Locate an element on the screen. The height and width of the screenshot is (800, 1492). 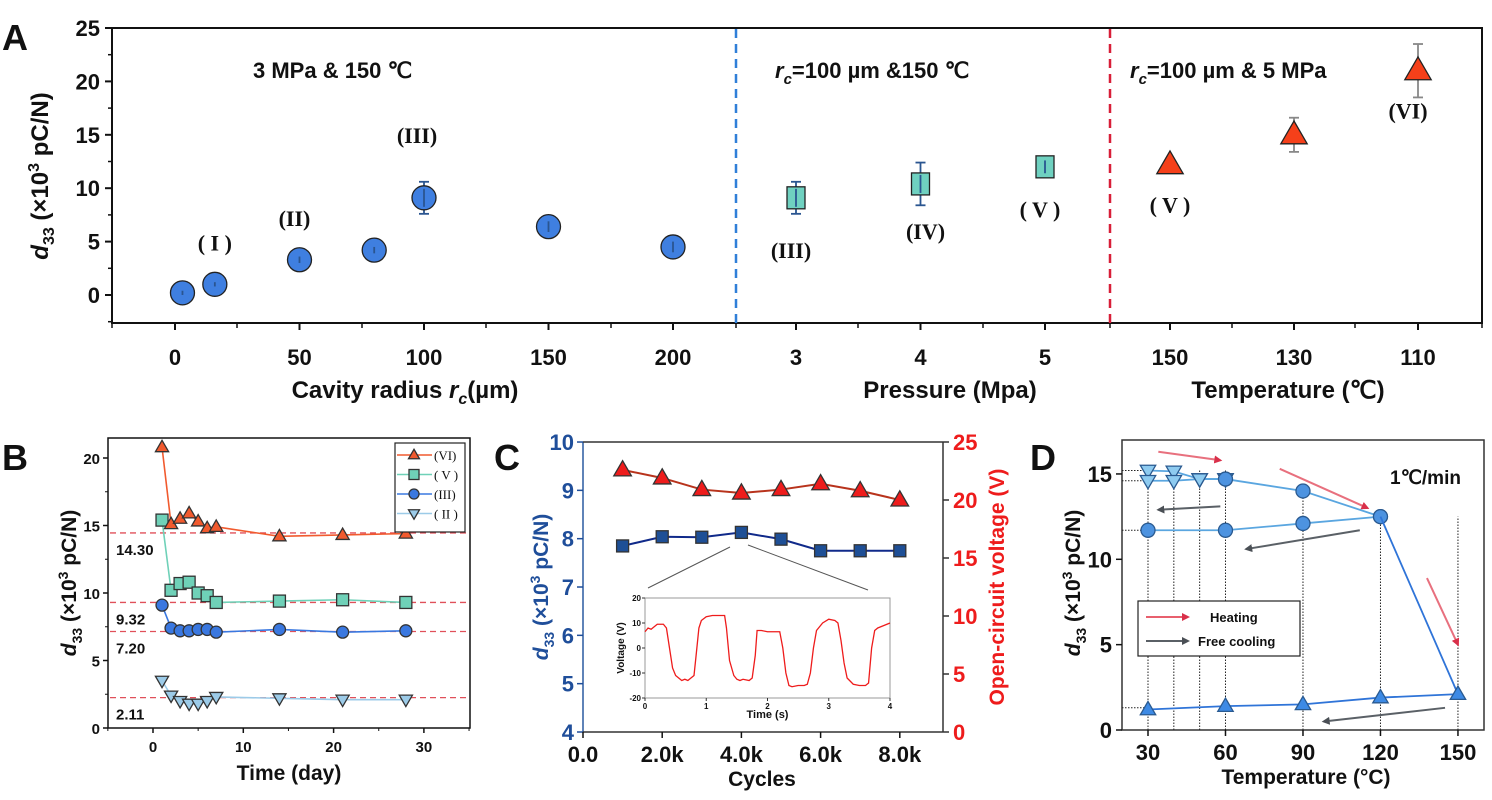
legend-item: (VI) is located at coordinates (426, 455).